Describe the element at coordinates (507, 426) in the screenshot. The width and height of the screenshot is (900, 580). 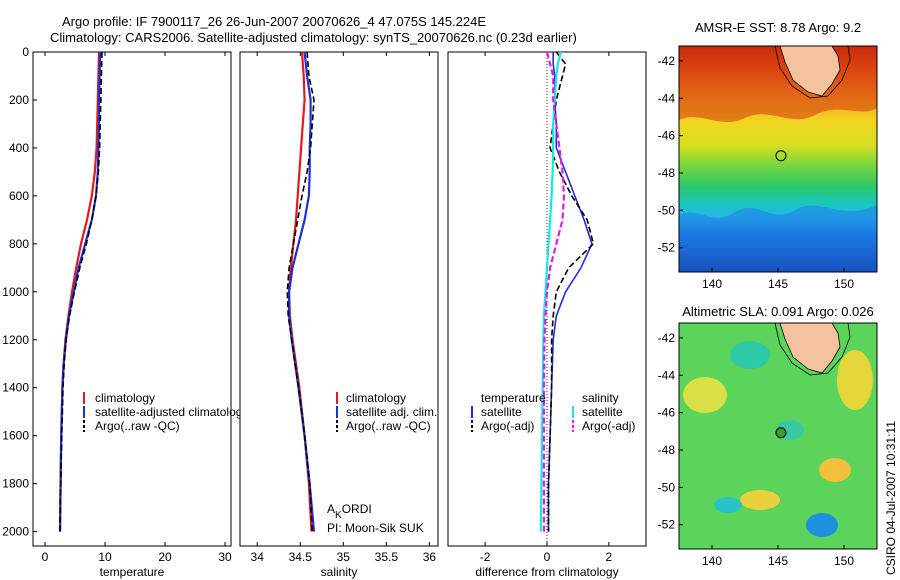
I see `legend-label-temp-argo: Argo(-adj)` at that location.